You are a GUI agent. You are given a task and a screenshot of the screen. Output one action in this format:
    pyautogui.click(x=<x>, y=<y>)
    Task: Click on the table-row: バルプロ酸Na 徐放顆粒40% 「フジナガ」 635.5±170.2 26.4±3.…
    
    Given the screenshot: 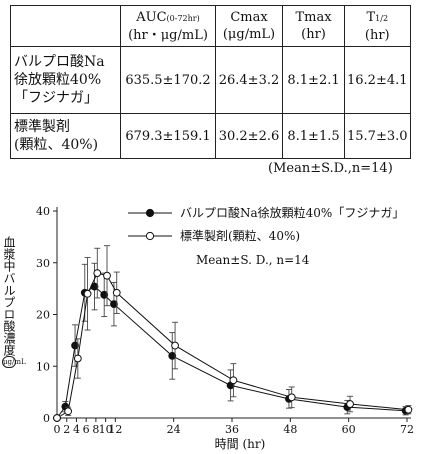 What is the action you would take?
    pyautogui.click(x=210, y=80)
    